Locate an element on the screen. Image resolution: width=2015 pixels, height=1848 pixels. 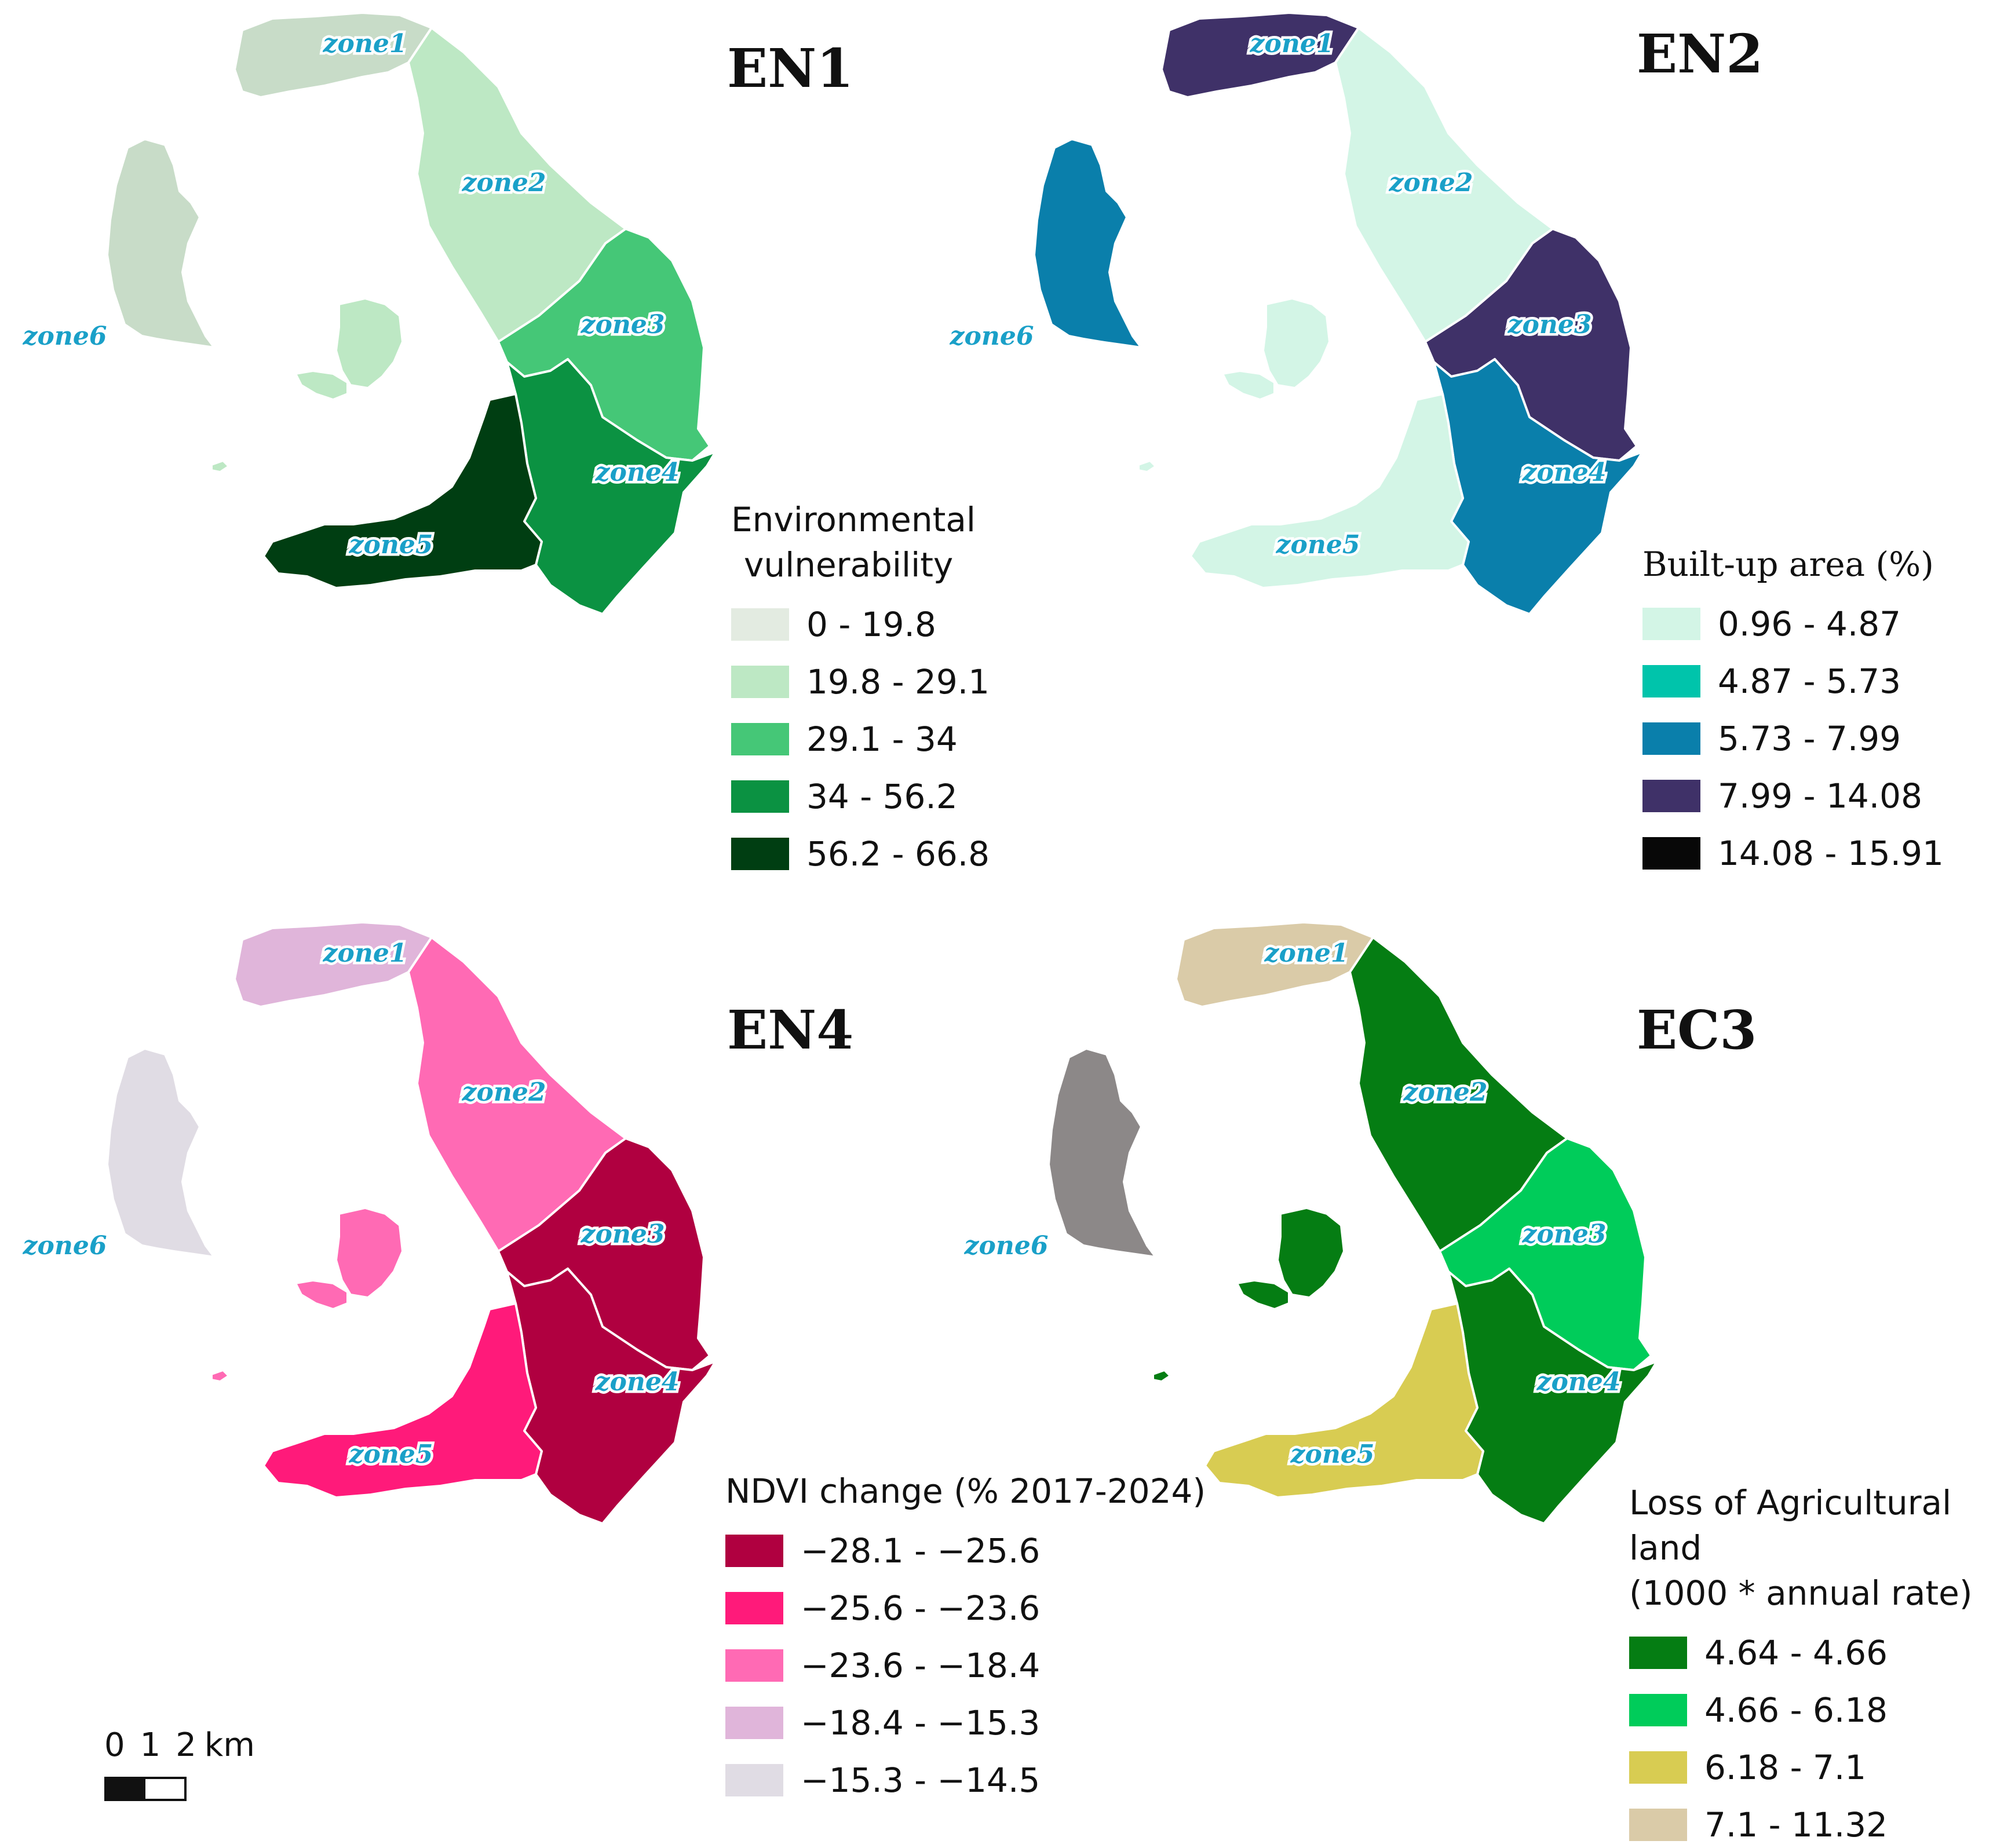
legend-label: 56.2 - 66.8 is located at coordinates (898, 854).